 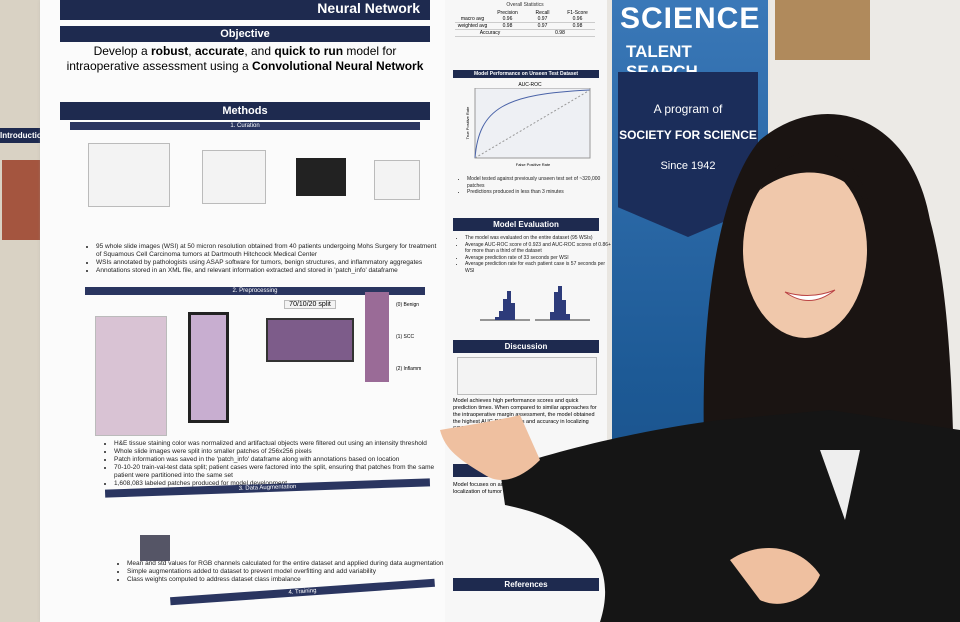 I want to click on patch, so click(x=208, y=367).